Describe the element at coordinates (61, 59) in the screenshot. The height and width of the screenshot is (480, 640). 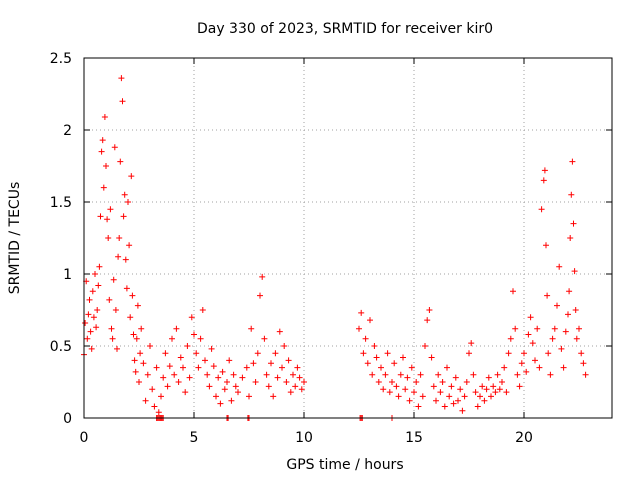
I see `y-tick-label: 2.5` at that location.